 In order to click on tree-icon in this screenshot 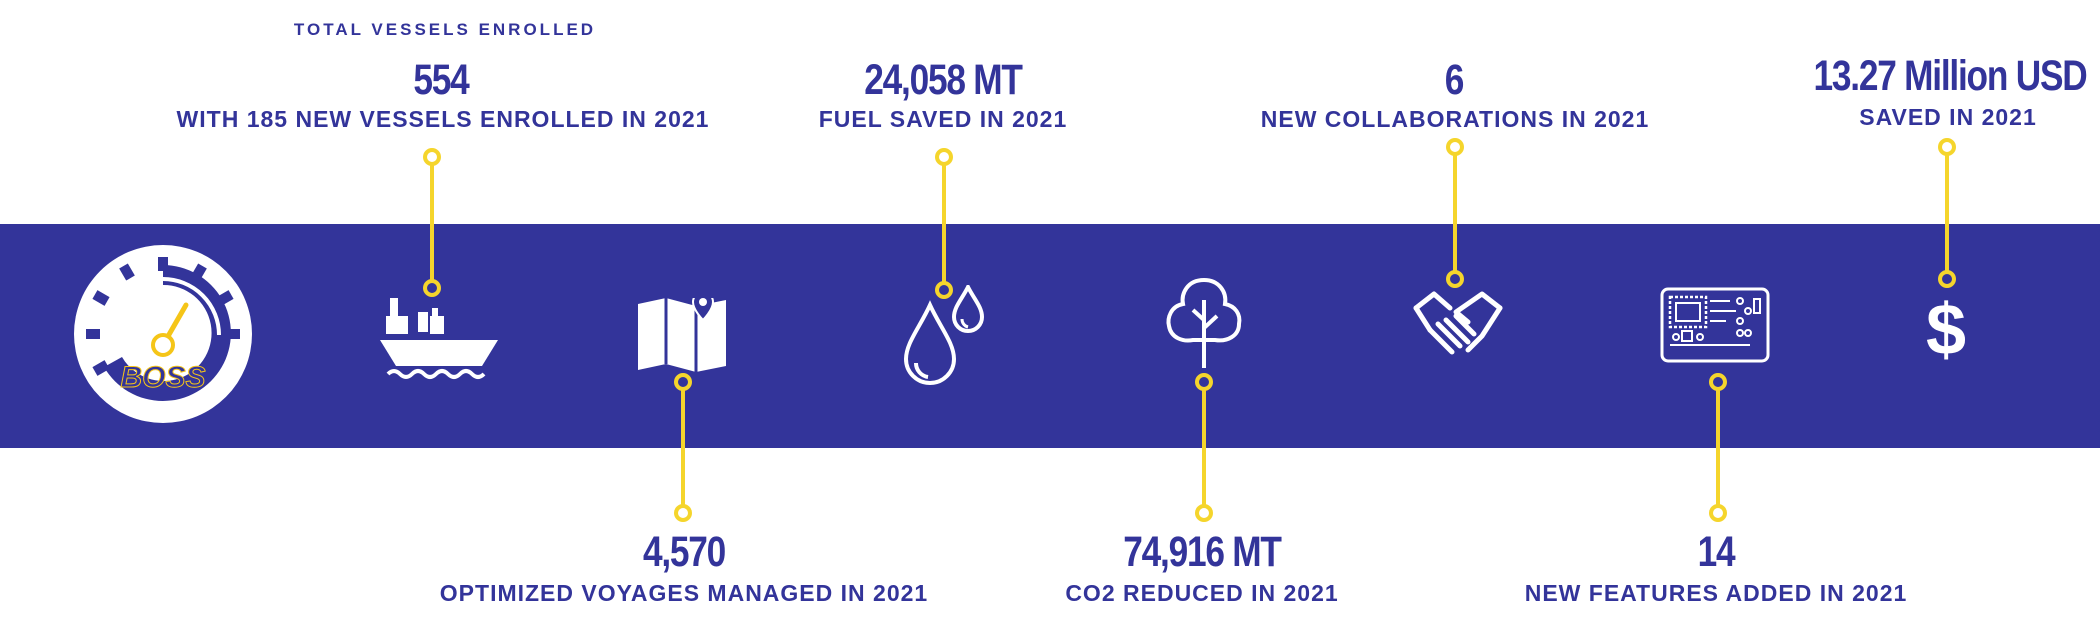, I will do `click(1204, 322)`.